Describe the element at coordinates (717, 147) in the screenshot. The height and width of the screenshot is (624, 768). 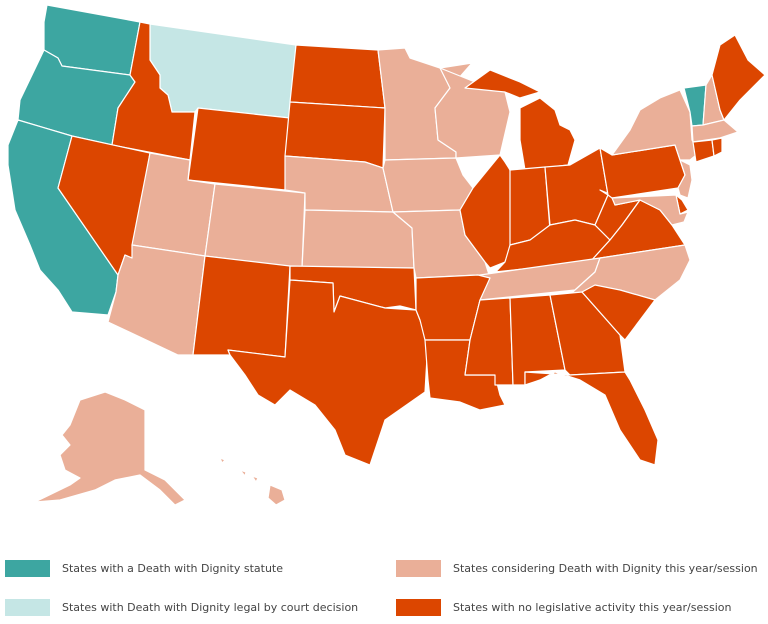
I see `state-rhode-island` at that location.